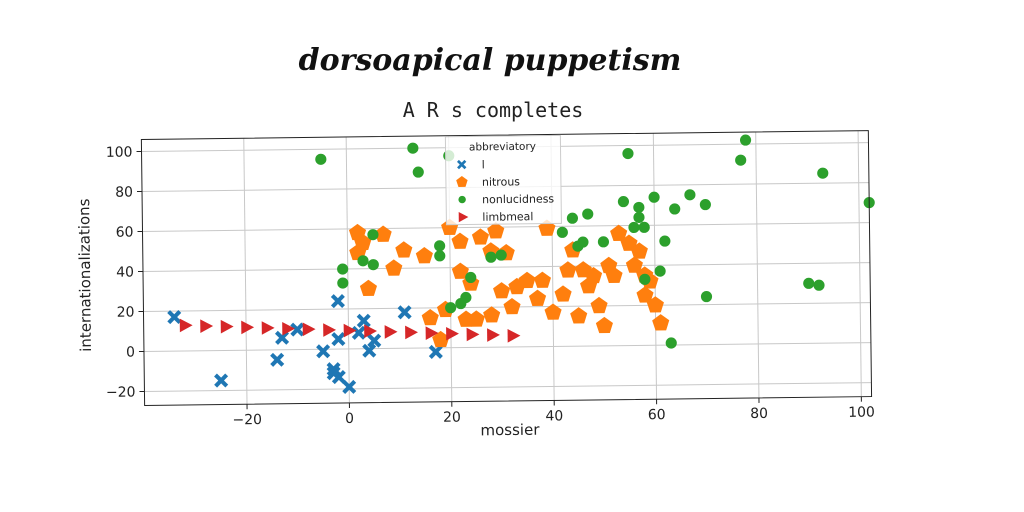 The width and height of the screenshot is (1024, 512). What do you see at coordinates (247, 420) in the screenshot?
I see `x-tick-label: −20` at bounding box center [247, 420].